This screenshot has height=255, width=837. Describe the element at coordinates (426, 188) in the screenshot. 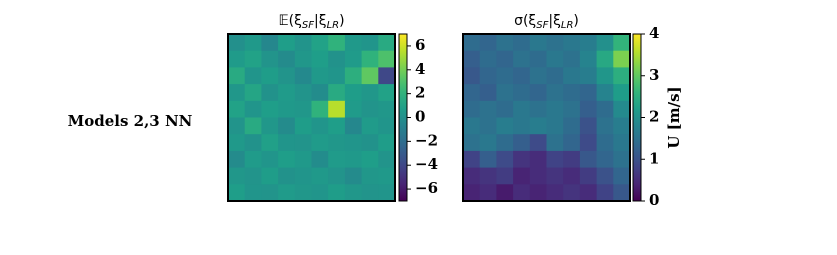

I see `colorbar-tick-label: −6` at that location.